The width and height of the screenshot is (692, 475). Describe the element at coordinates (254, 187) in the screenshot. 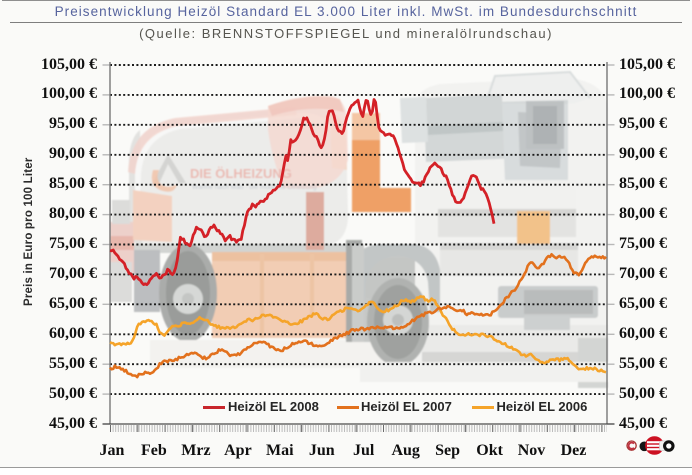

I see `svg-text:Wärme nach Maß · die moderne Ö: Wärme nach Maß · die moderne Ölheizung` at that location.